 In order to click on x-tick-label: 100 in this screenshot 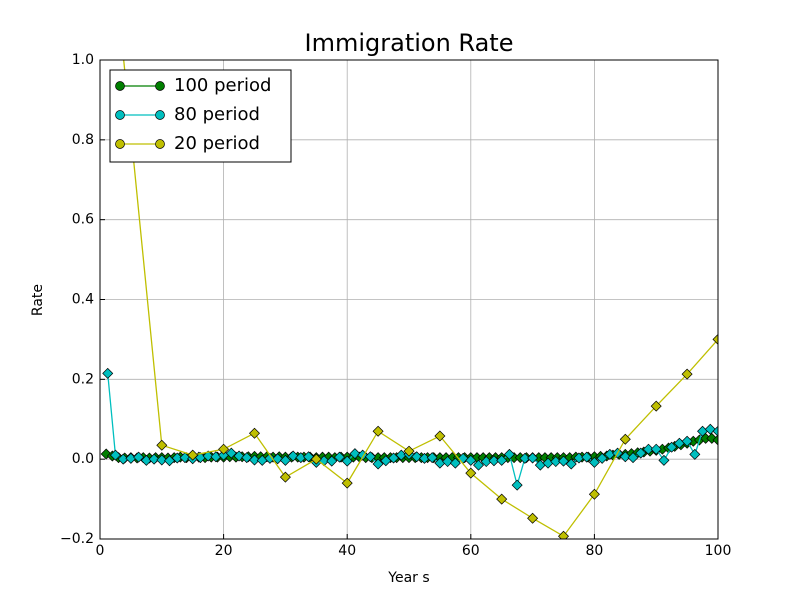, I will do `click(718, 551)`.